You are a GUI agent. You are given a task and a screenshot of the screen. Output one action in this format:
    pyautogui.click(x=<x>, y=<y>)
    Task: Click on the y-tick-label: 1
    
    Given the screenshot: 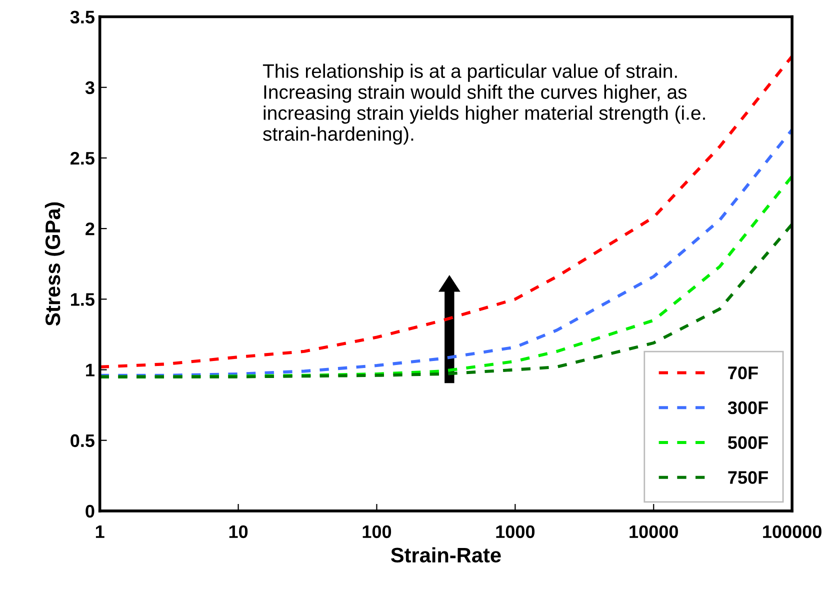 What is the action you would take?
    pyautogui.click(x=90, y=370)
    